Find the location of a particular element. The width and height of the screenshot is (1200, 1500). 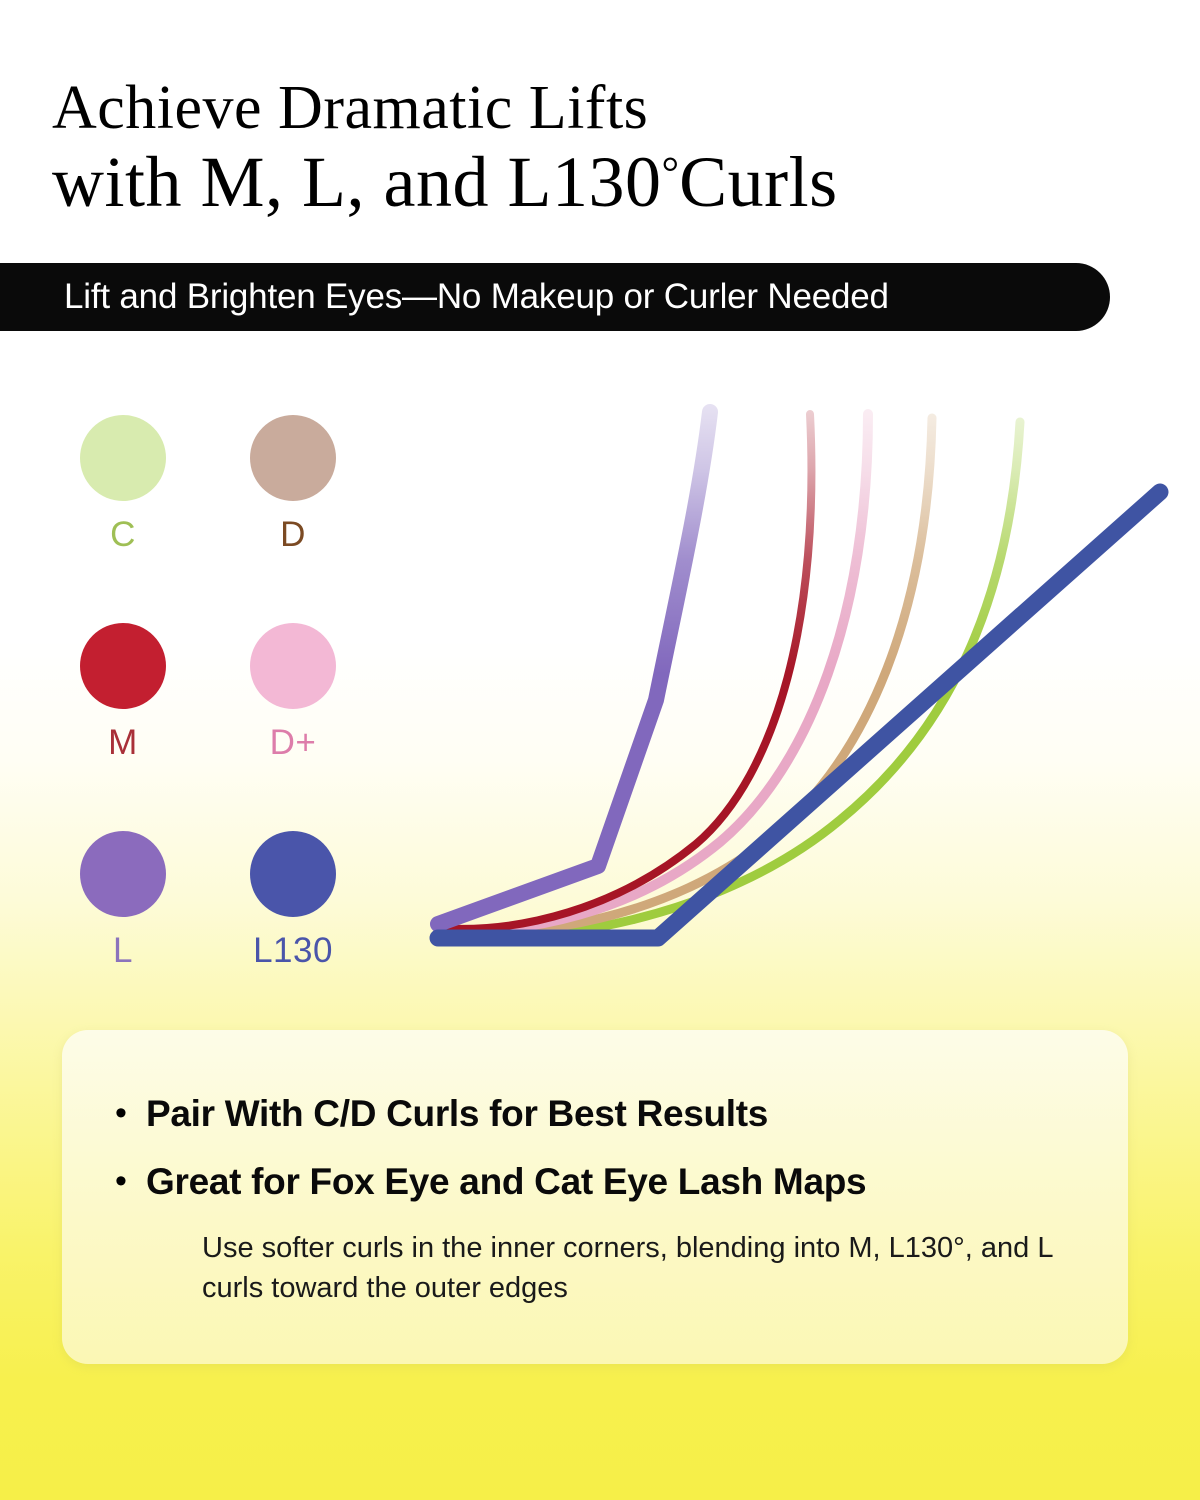

swatch-label-dplus: D+ is located at coordinates (293, 742).